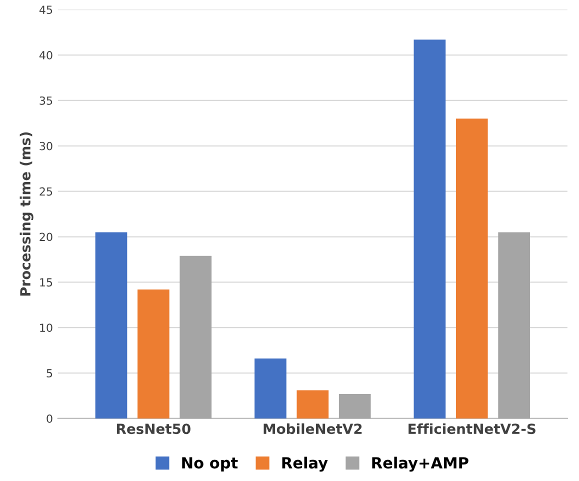 This screenshot has height=481, width=579. Describe the element at coordinates (153, 429) in the screenshot. I see `x-tick-label: ResNet50` at that location.